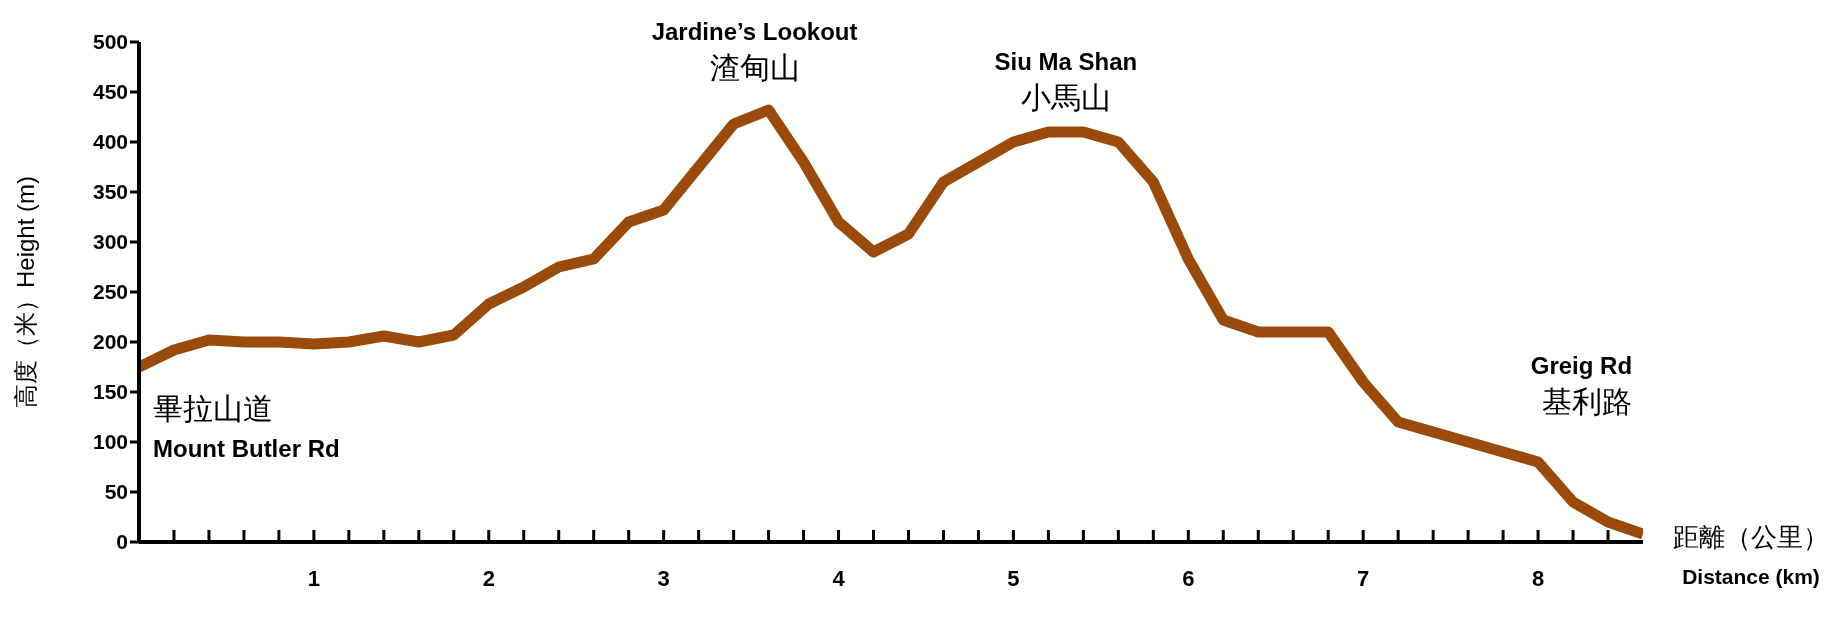 The image size is (1847, 628). Describe the element at coordinates (314, 578) in the screenshot. I see `x-tick-label: 1` at that location.